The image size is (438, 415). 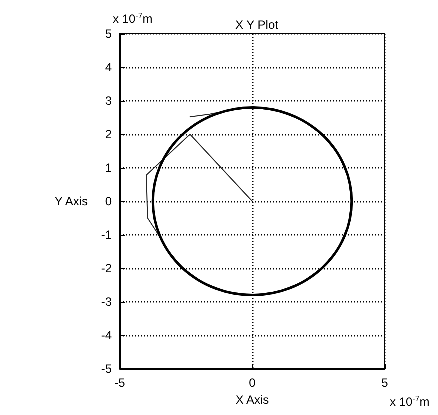 I want to click on y-tick-label: -1, so click(x=106, y=235).